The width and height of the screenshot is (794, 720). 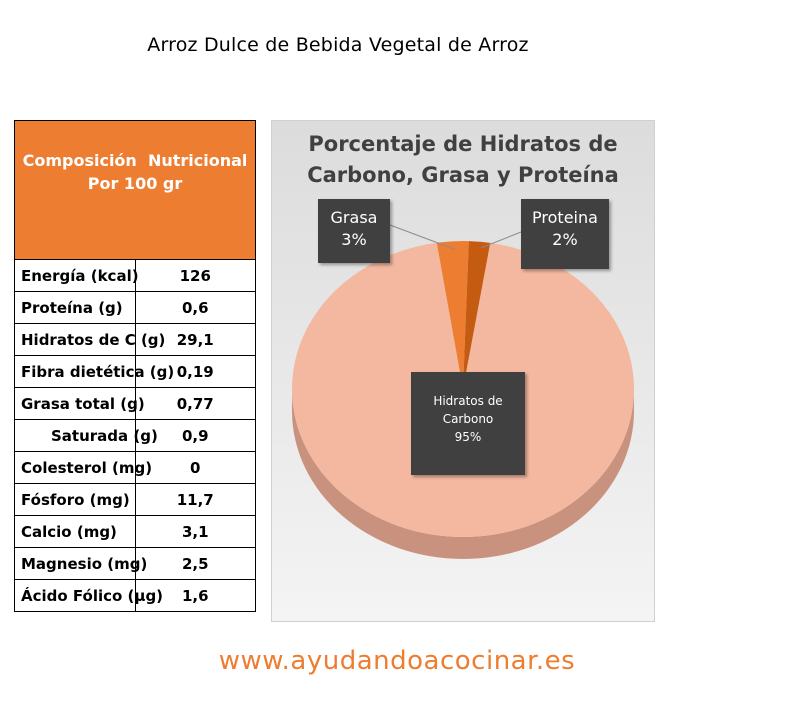 What do you see at coordinates (195, 531) in the screenshot?
I see `nutrient-value: 3,1` at bounding box center [195, 531].